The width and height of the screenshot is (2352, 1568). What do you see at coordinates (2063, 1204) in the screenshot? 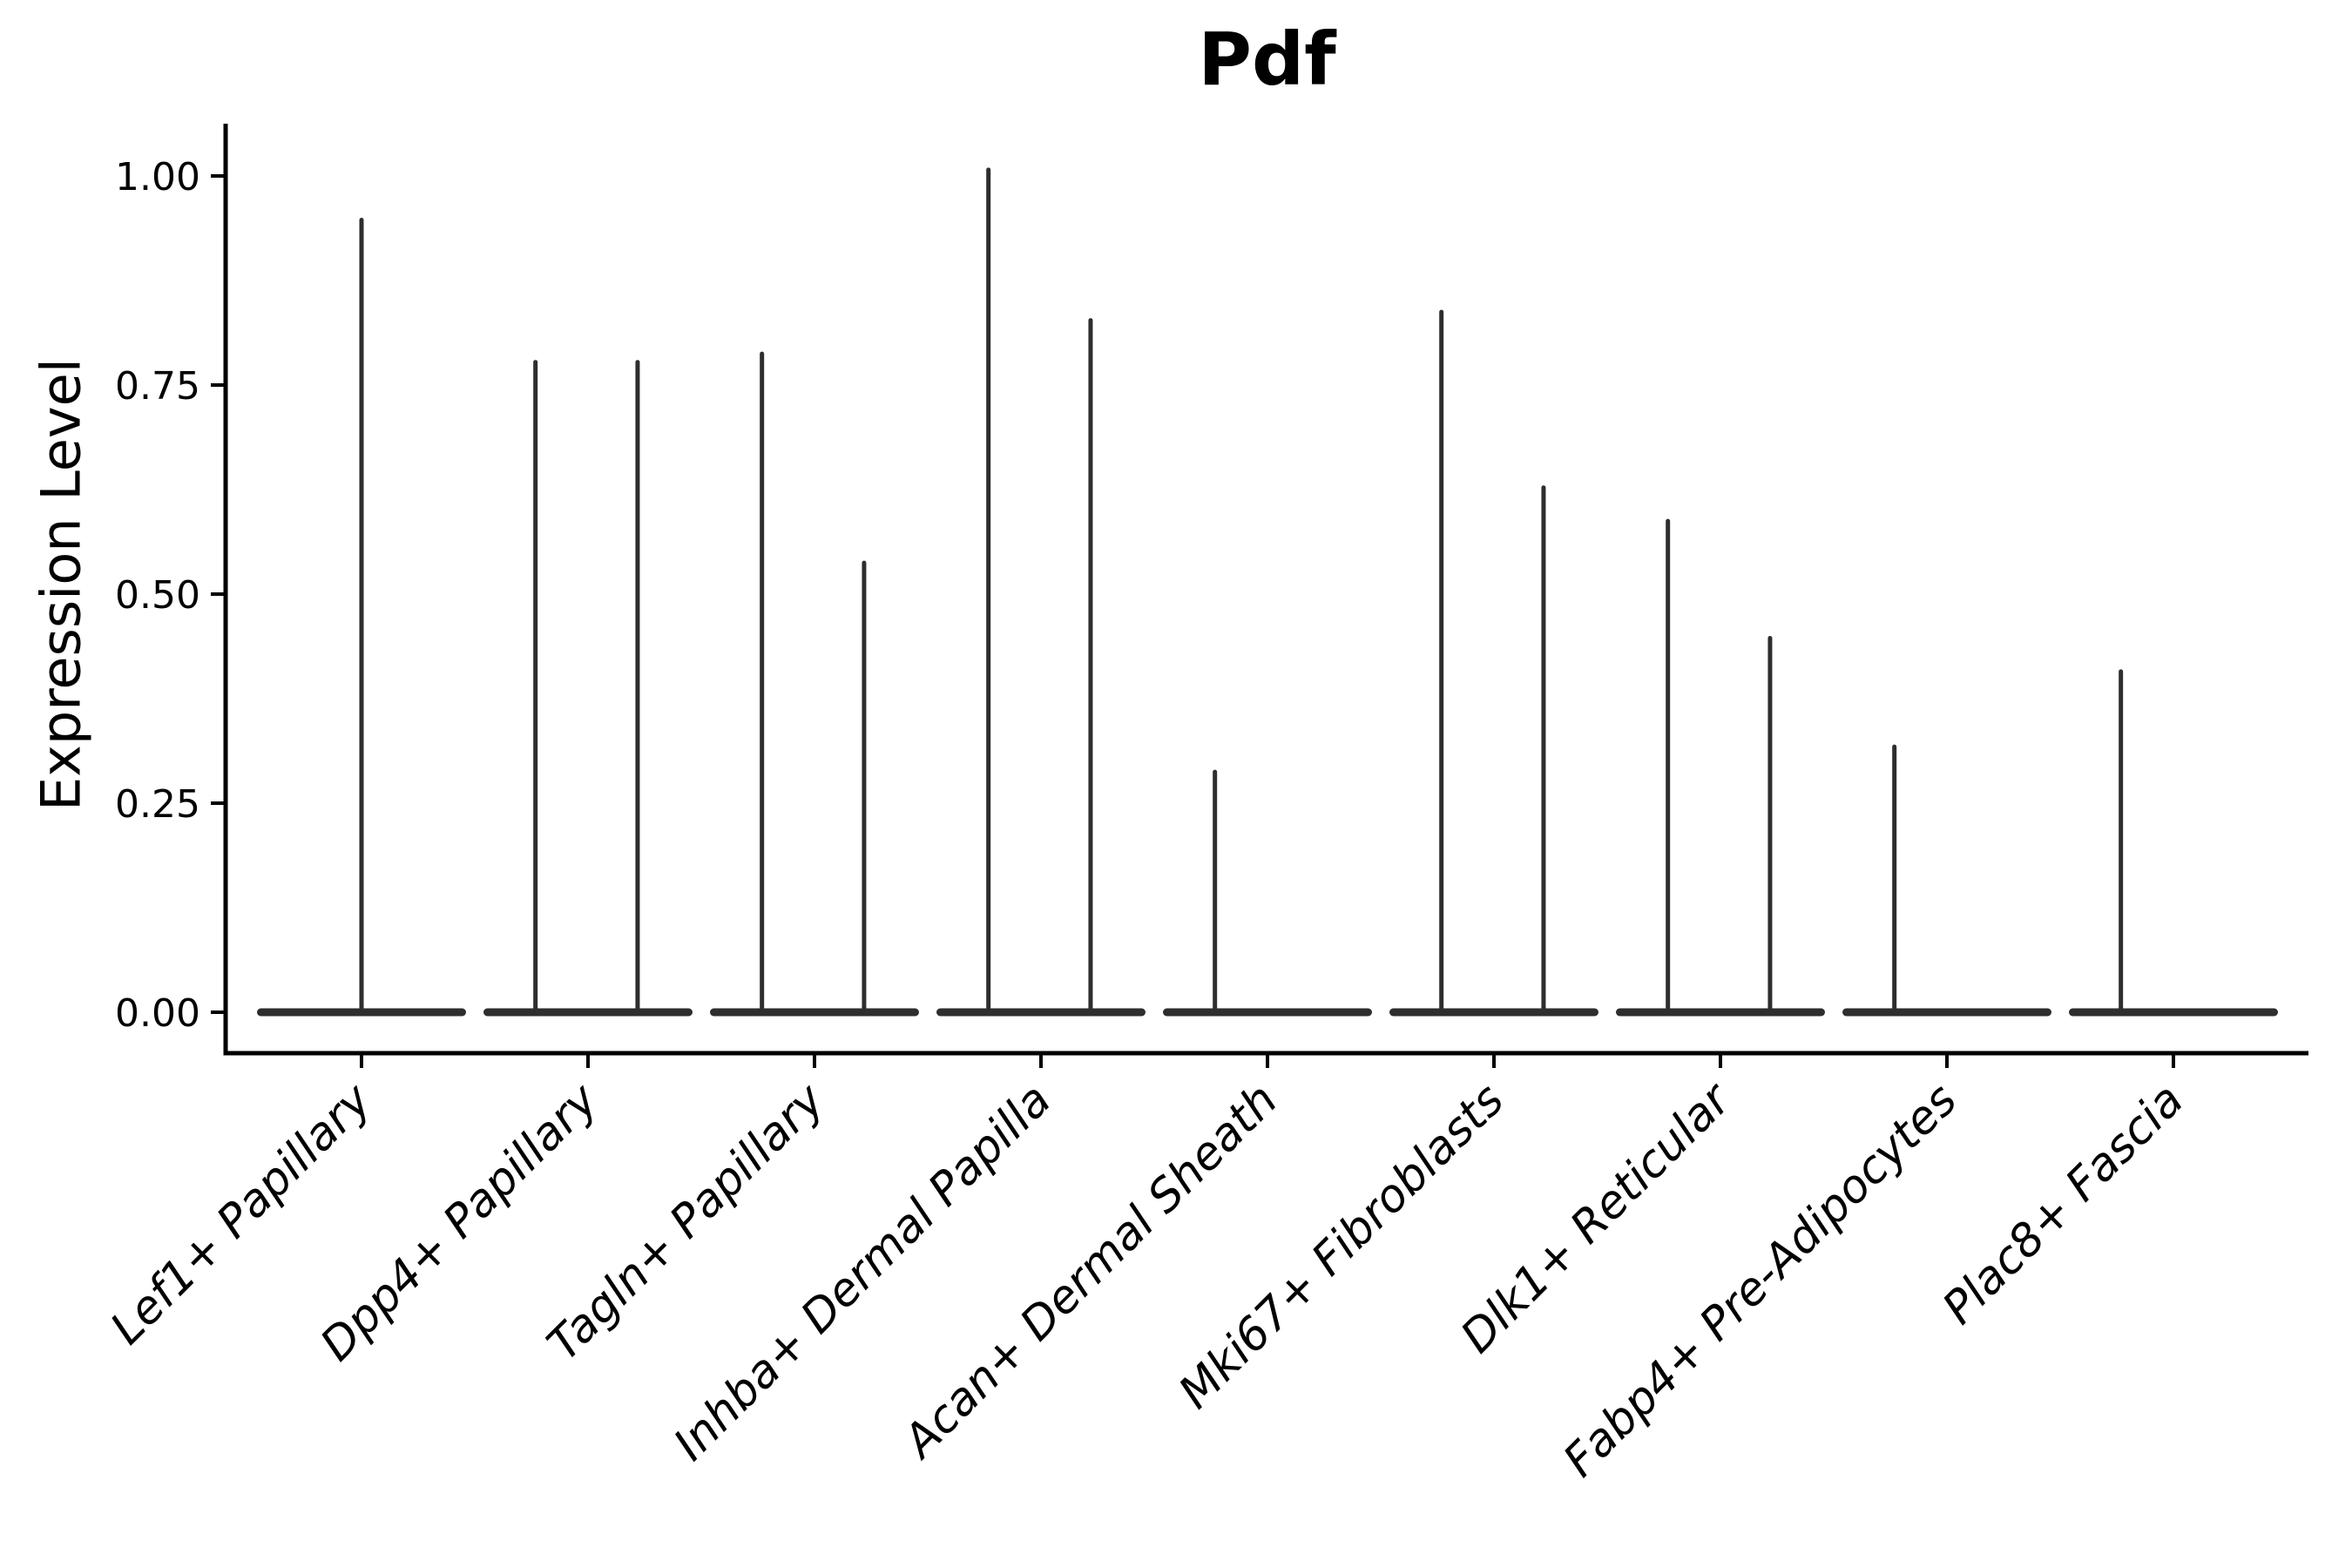
I see `x-tick-label: Plac8+ Fascia` at bounding box center [2063, 1204].